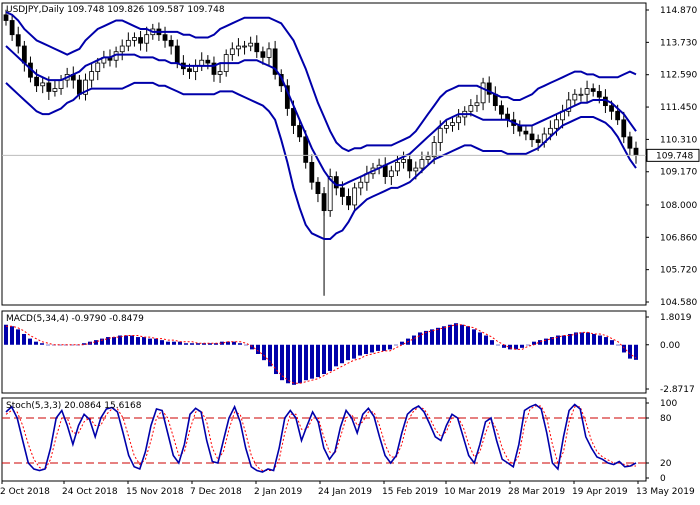 This screenshot has width=700, height=505. I want to click on macd-ytick-label: 1.8019, so click(676, 318).